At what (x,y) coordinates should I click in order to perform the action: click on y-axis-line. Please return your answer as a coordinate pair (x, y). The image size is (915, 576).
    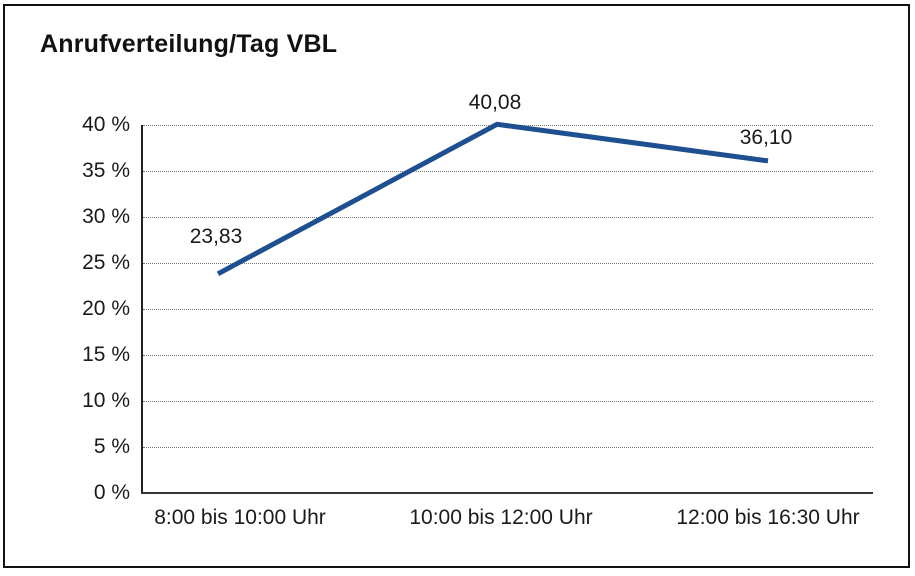
    Looking at the image, I should click on (142, 309).